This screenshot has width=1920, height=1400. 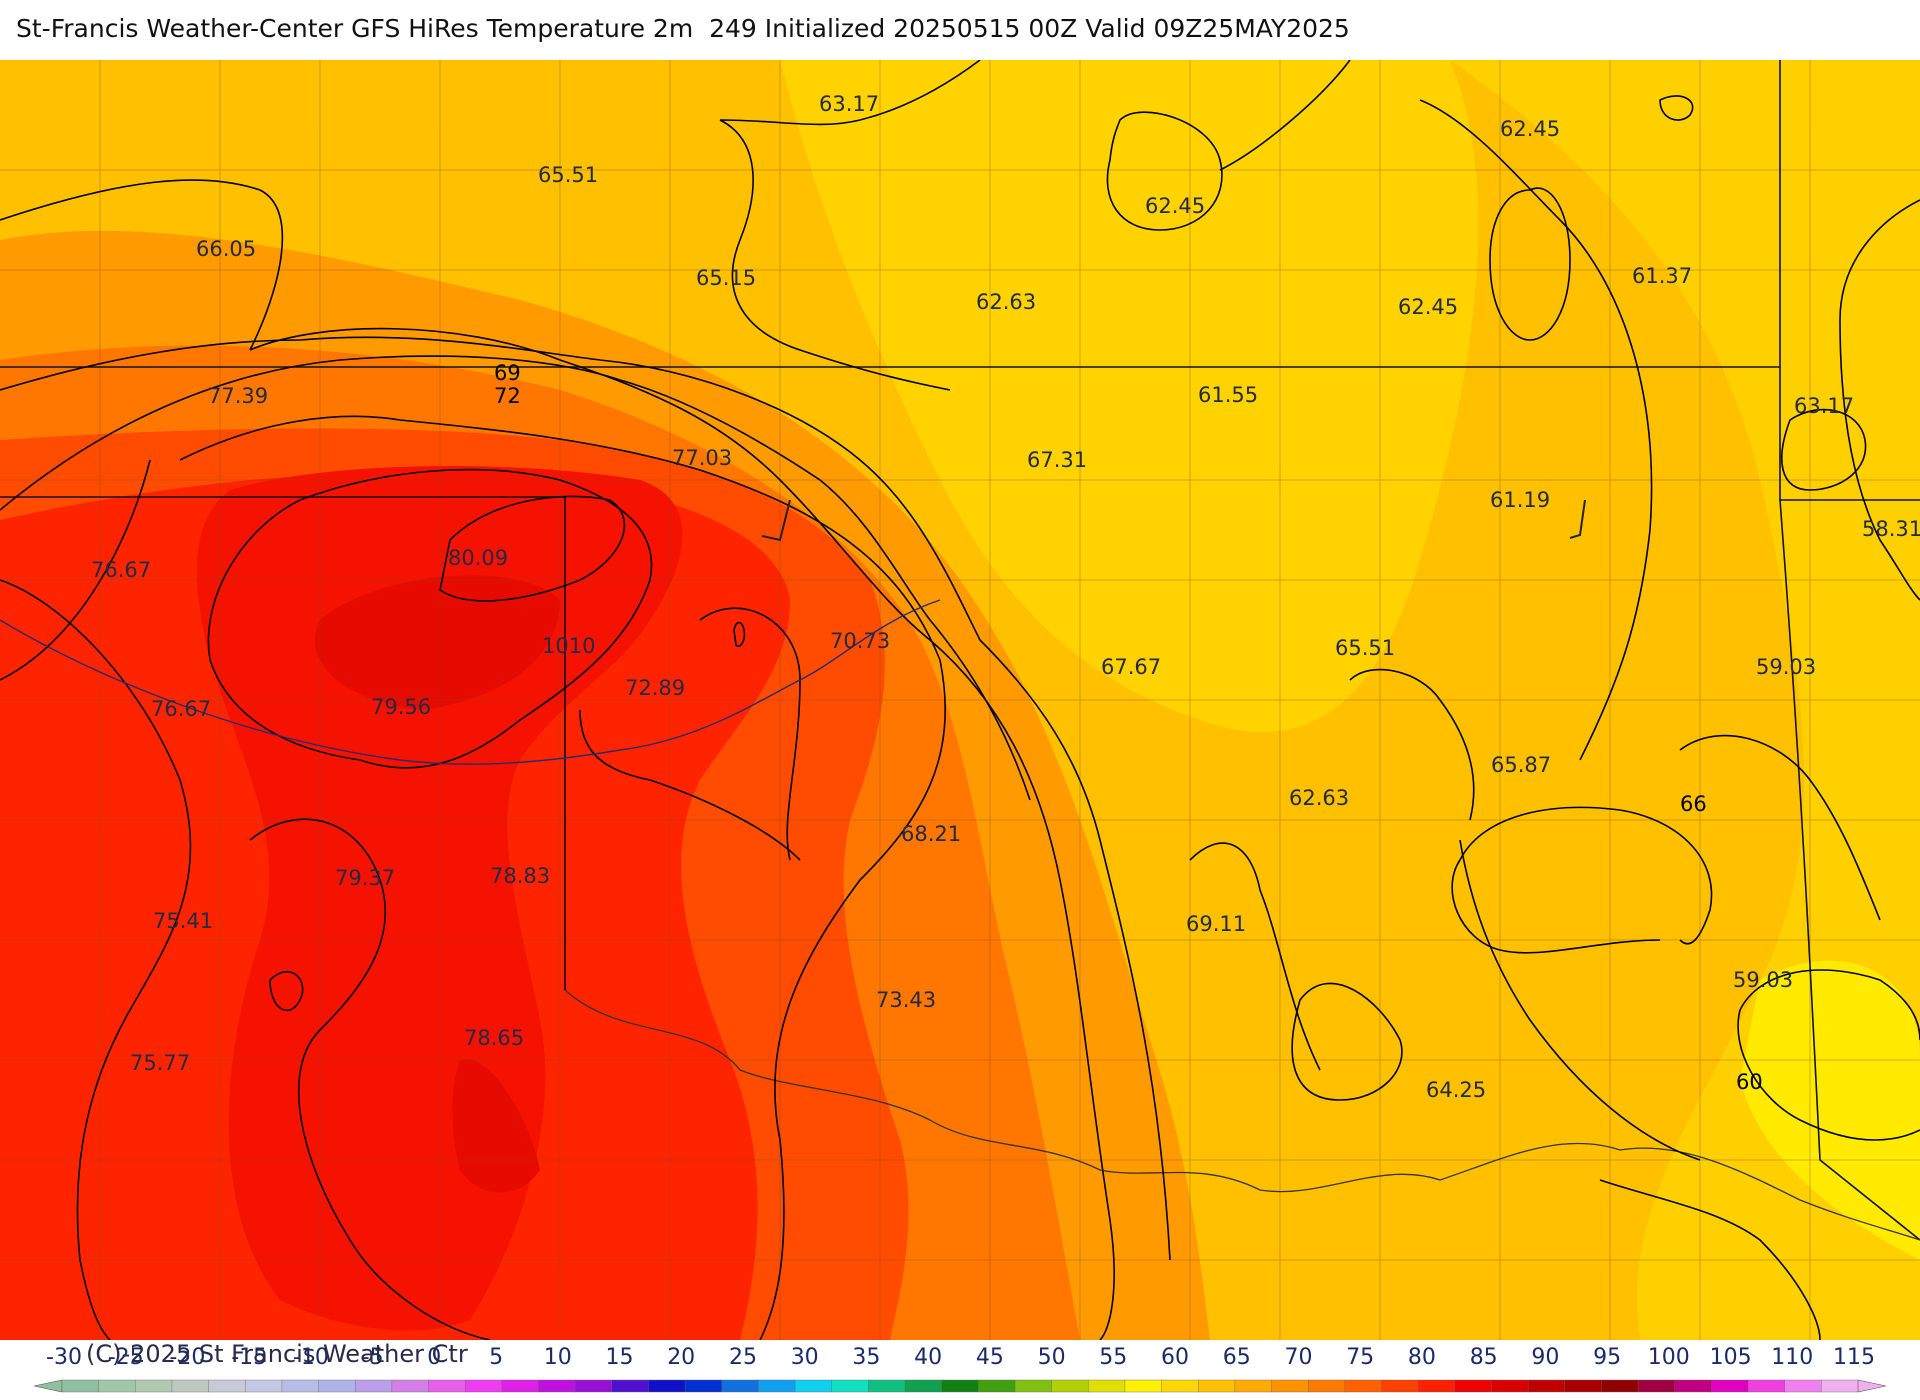 I want to click on temp-label: 72.89, so click(x=655, y=688).